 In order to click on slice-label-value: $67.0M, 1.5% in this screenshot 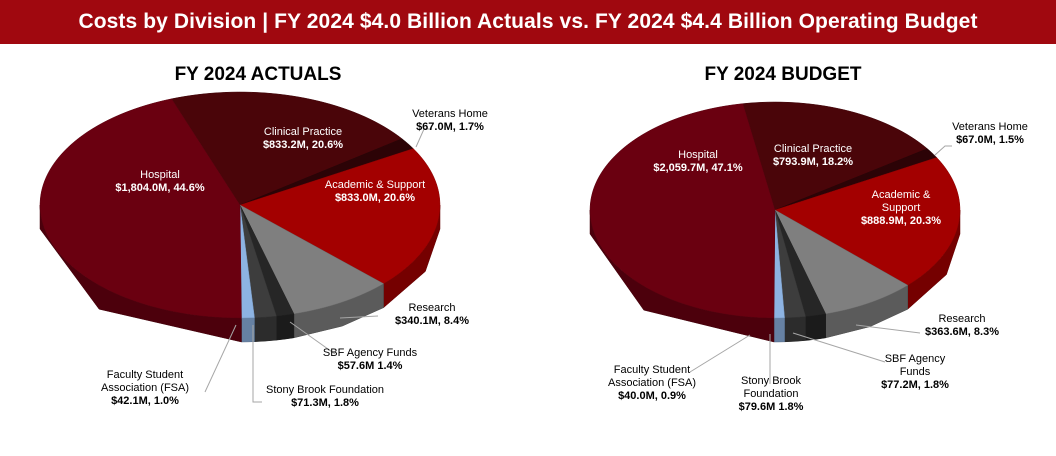, I will do `click(990, 140)`.